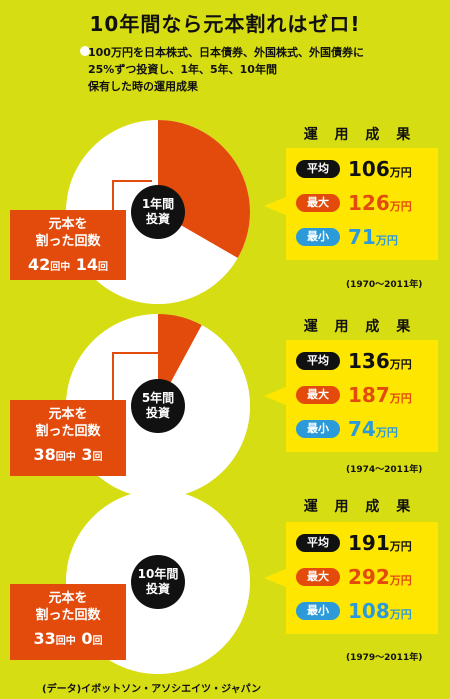  Describe the element at coordinates (384, 285) in the screenshot. I see `period-label: (1970〜2011年)` at that location.